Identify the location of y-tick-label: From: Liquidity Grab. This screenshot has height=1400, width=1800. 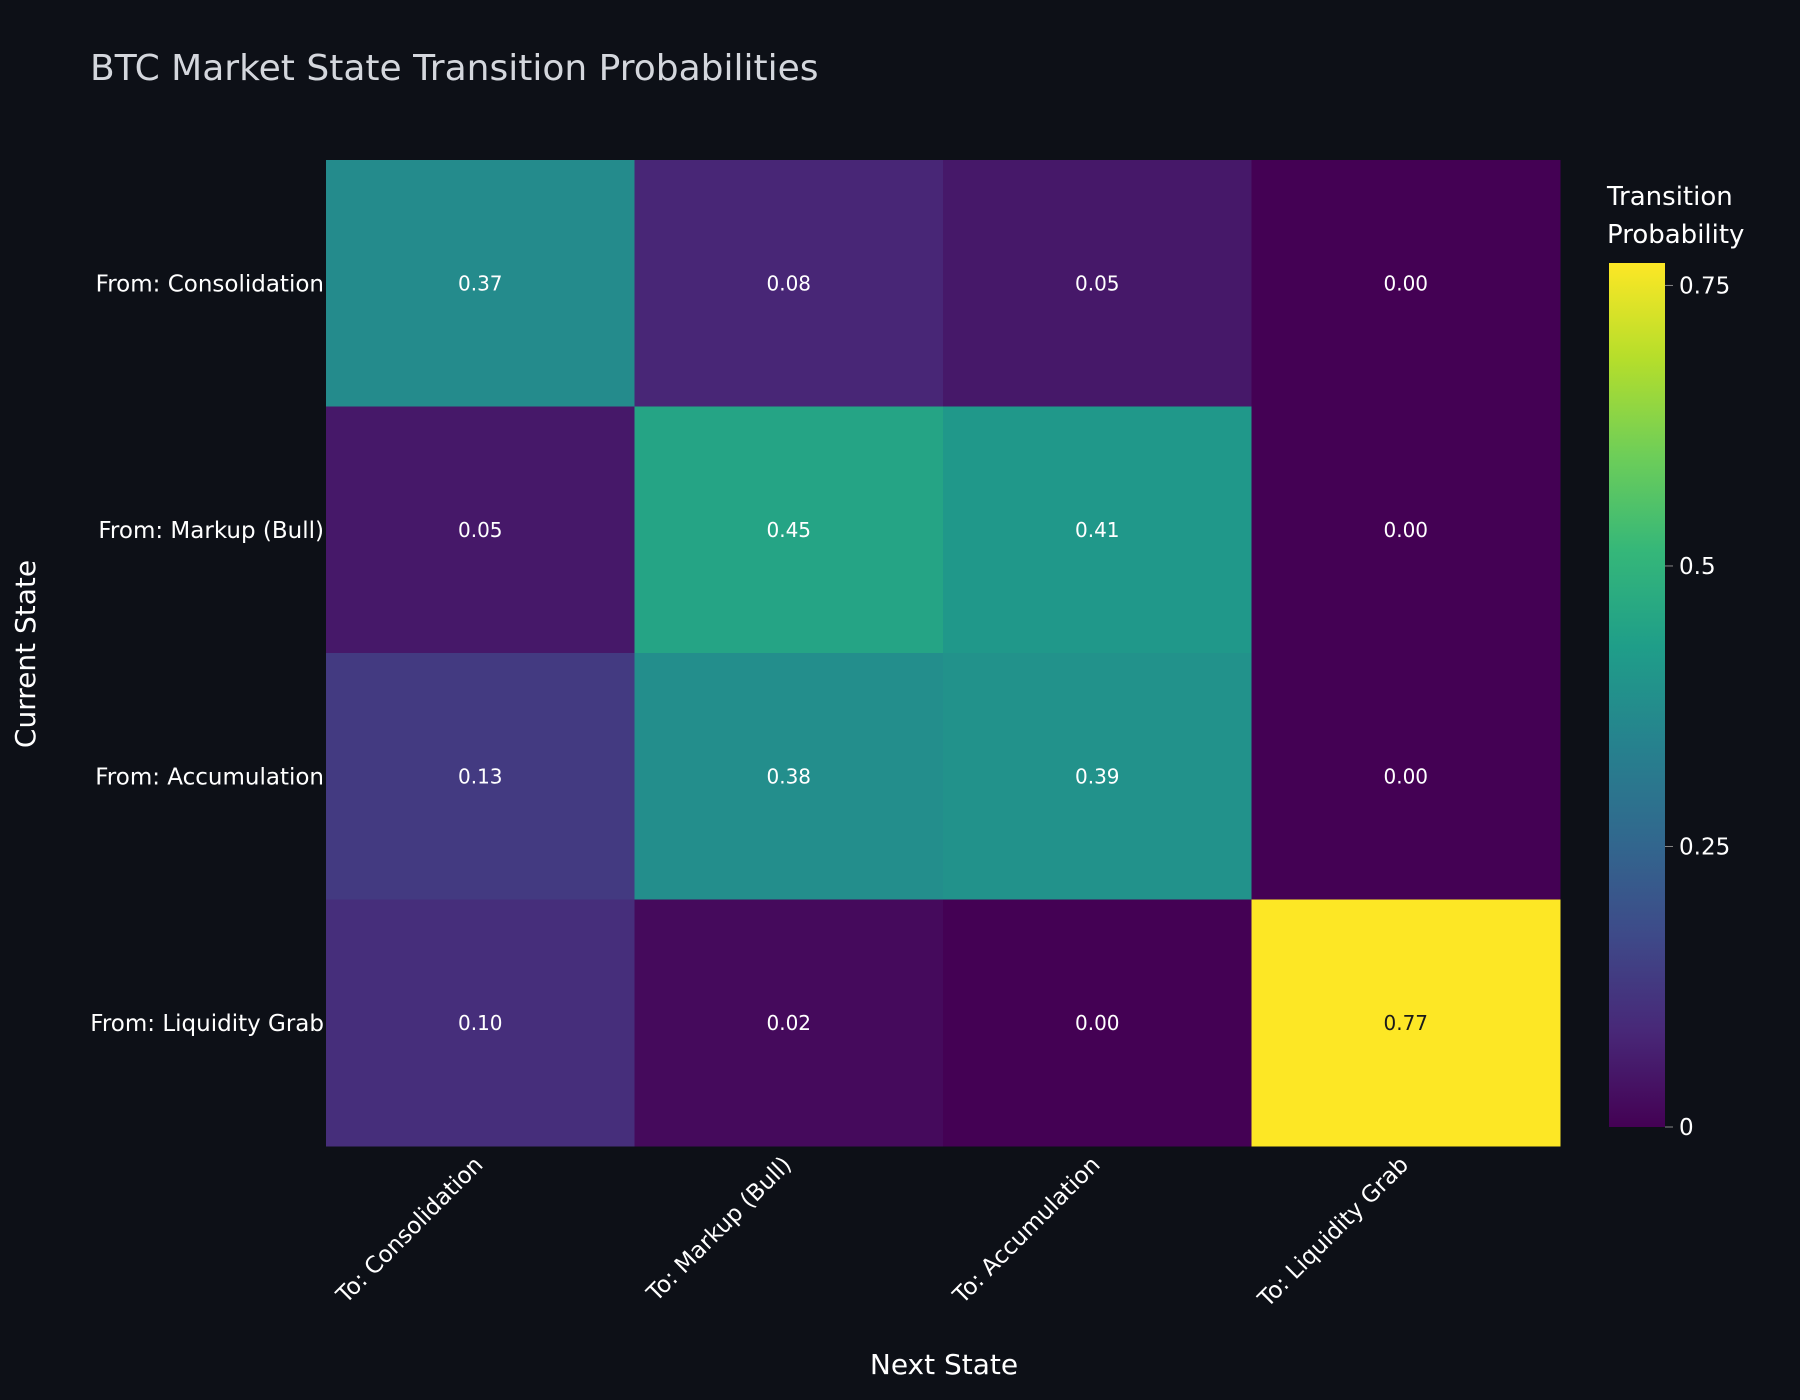
(207, 1024).